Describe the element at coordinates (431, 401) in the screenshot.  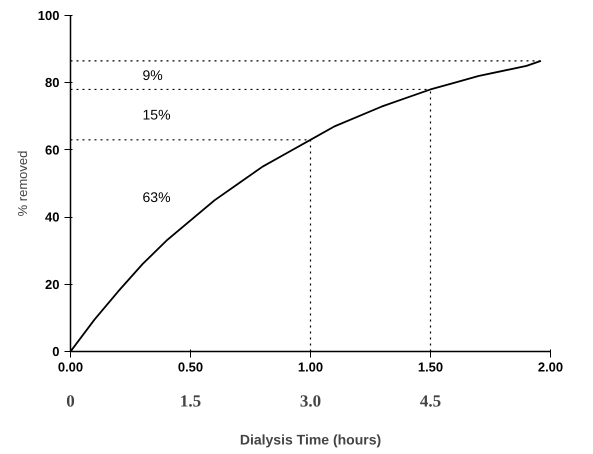
I see `x2-tick-label: 4.5` at that location.